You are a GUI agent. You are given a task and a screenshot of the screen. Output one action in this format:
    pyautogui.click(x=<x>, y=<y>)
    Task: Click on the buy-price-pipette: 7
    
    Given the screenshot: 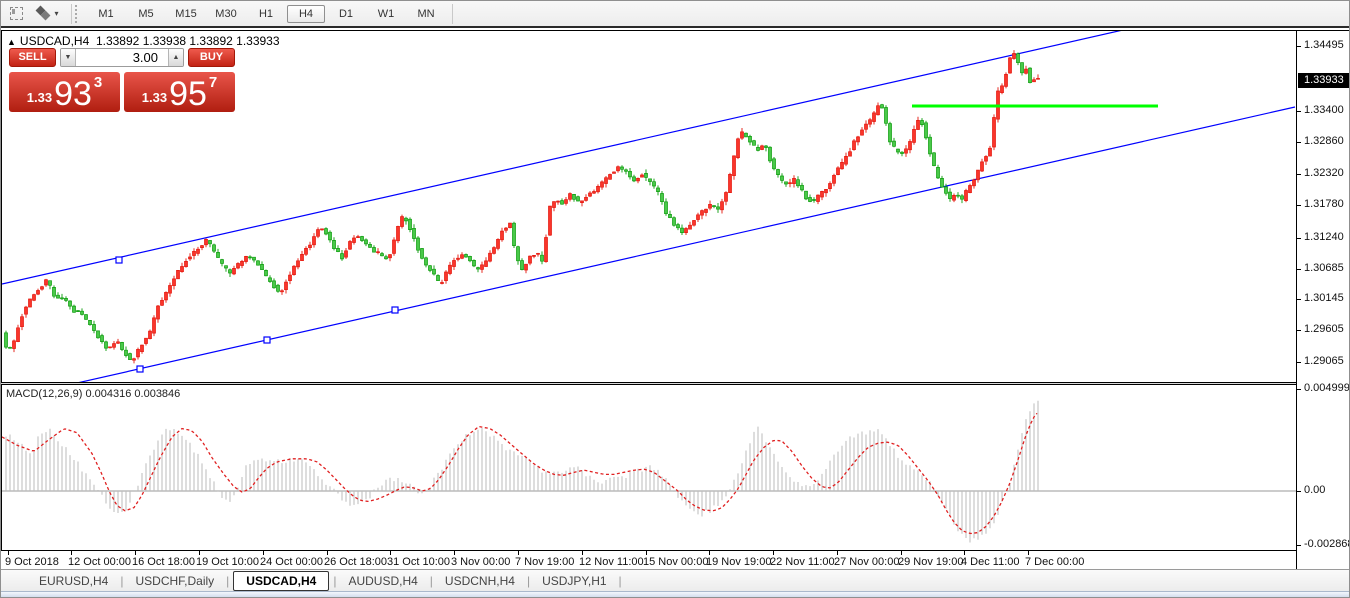 What is the action you would take?
    pyautogui.click(x=213, y=82)
    